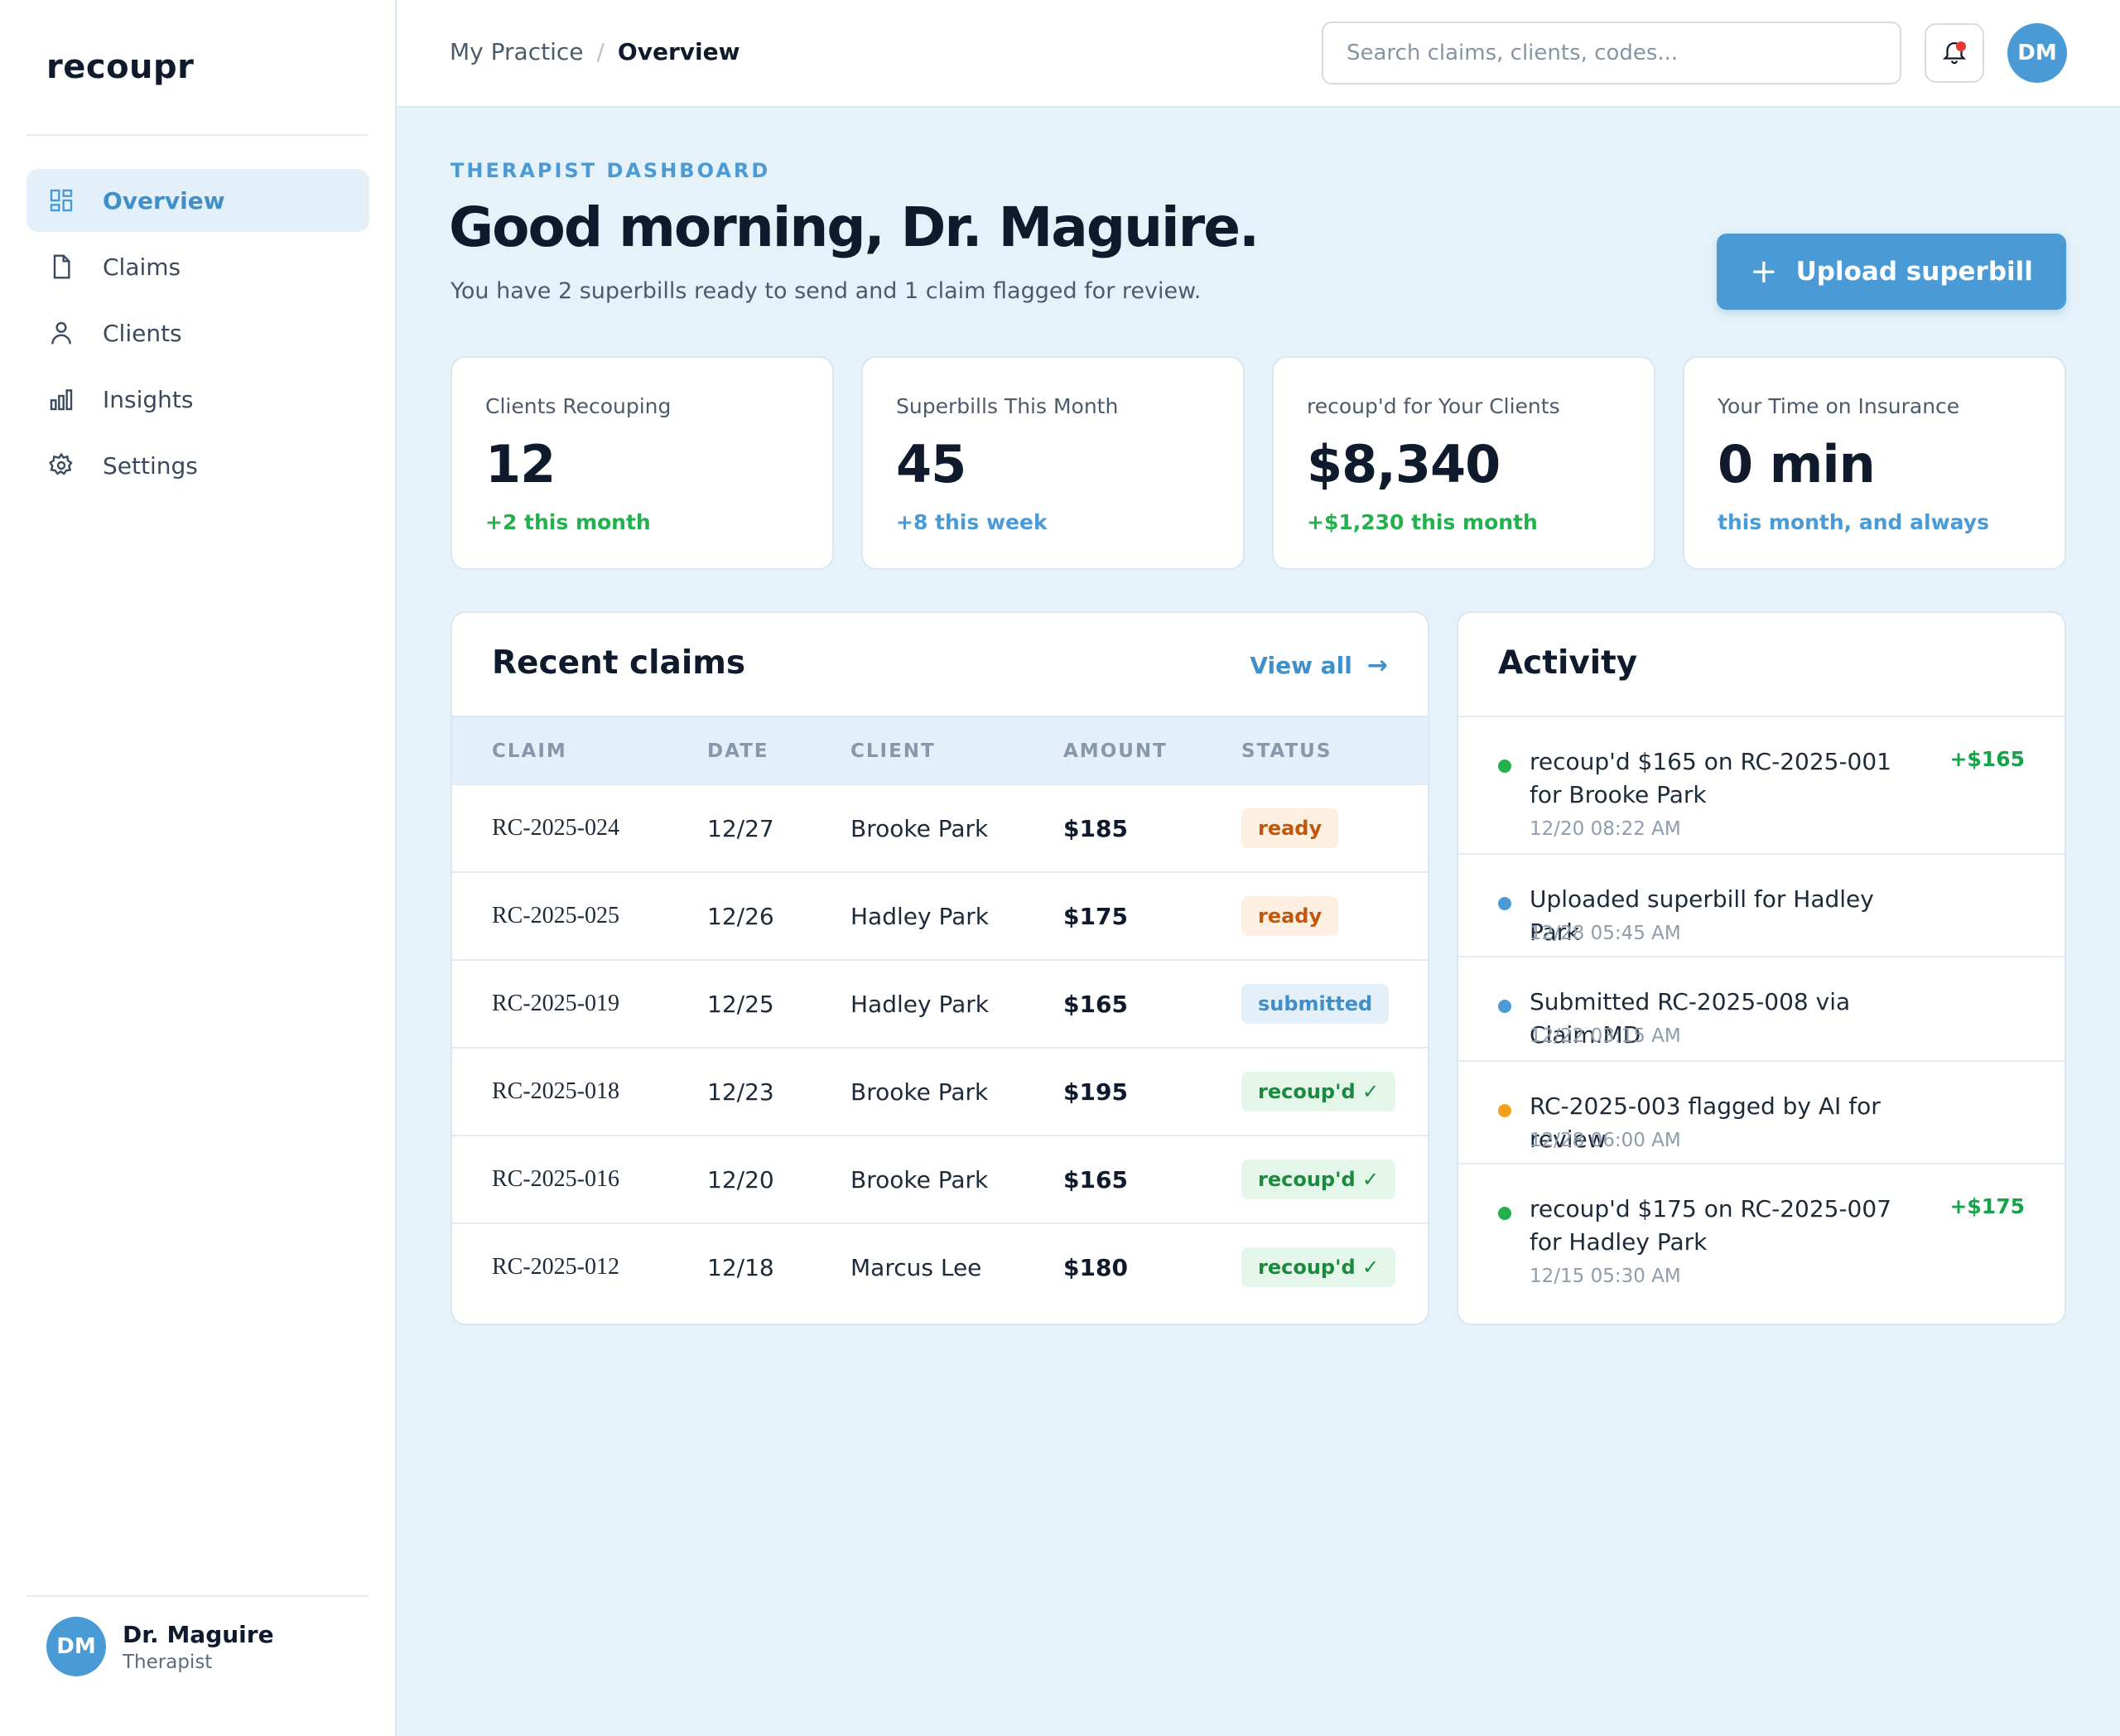 This screenshot has height=1736, width=2120. What do you see at coordinates (740, 916) in the screenshot?
I see `claim-date: 12/26` at bounding box center [740, 916].